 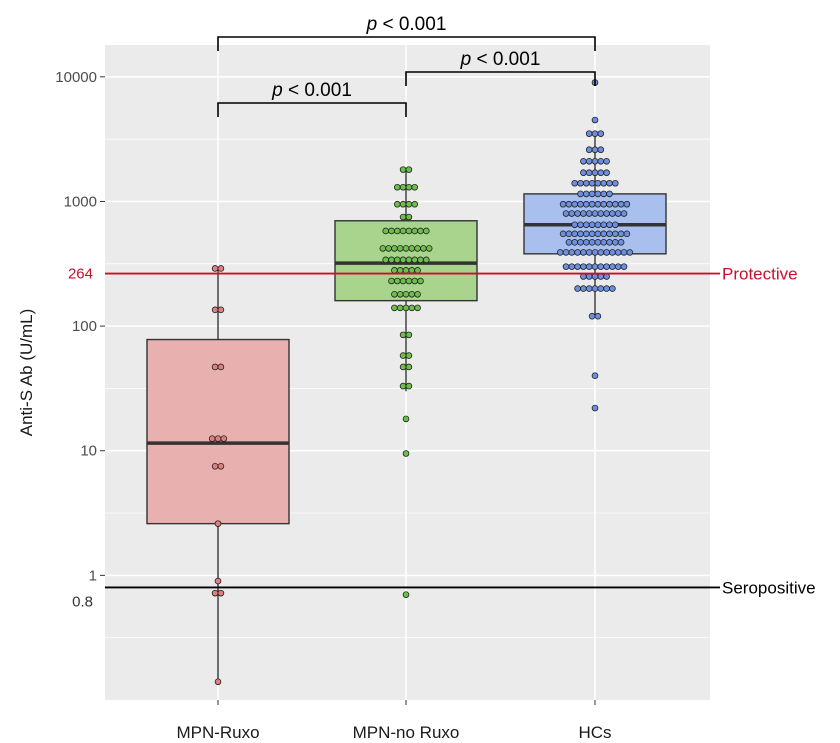 What do you see at coordinates (500, 59) in the screenshot?
I see `p-value-label: p < 0.001` at bounding box center [500, 59].